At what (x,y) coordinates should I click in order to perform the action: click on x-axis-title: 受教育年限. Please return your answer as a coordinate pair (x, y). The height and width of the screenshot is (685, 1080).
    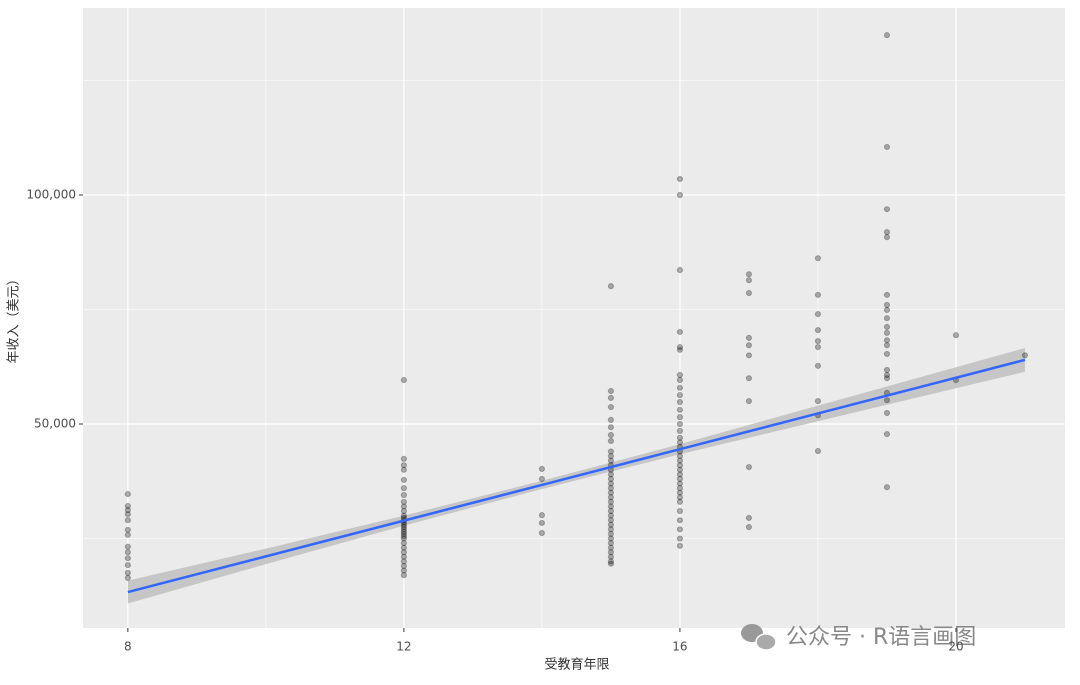
    Looking at the image, I should click on (576, 665).